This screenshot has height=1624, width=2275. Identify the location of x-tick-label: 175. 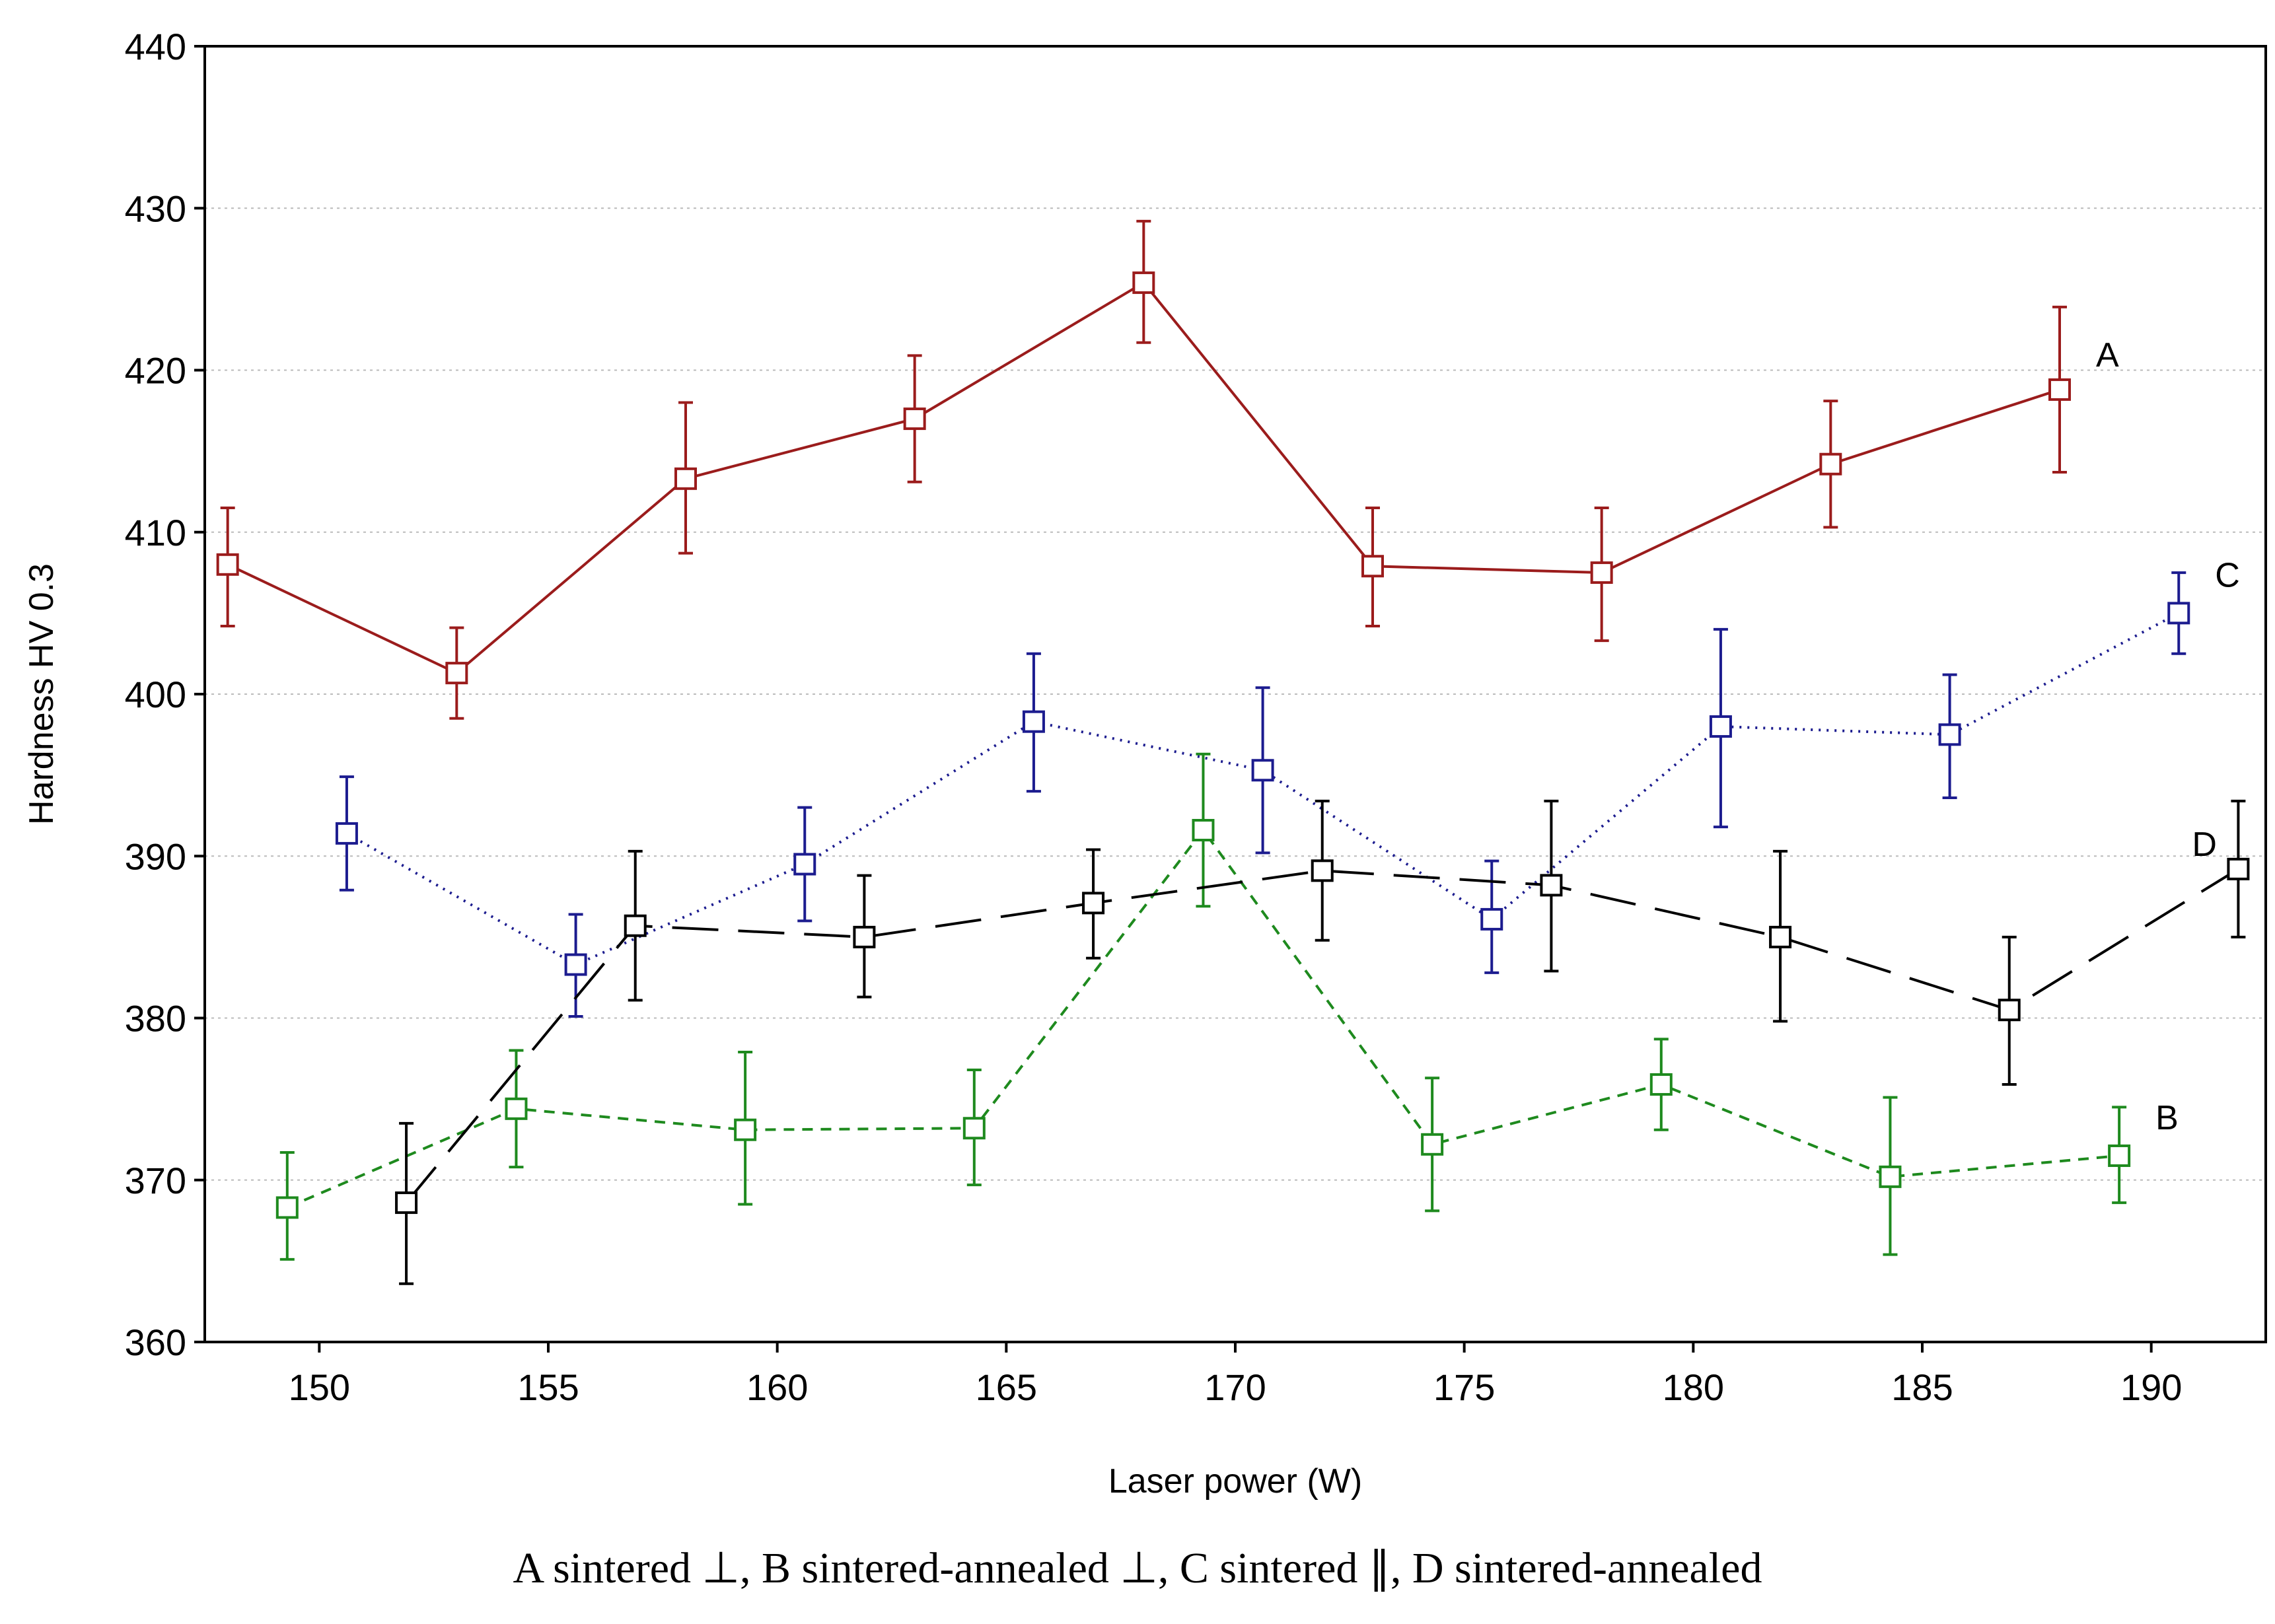
(1464, 1387).